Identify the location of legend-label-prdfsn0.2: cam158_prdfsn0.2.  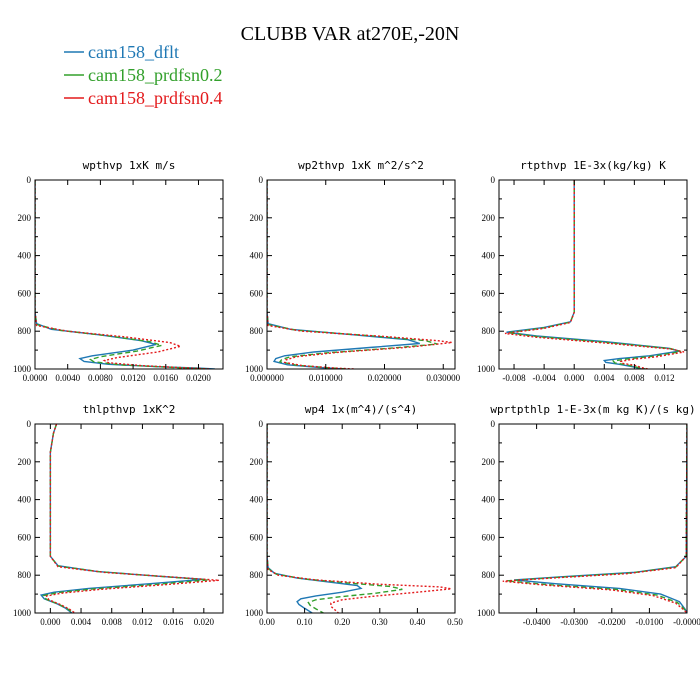
(155, 75).